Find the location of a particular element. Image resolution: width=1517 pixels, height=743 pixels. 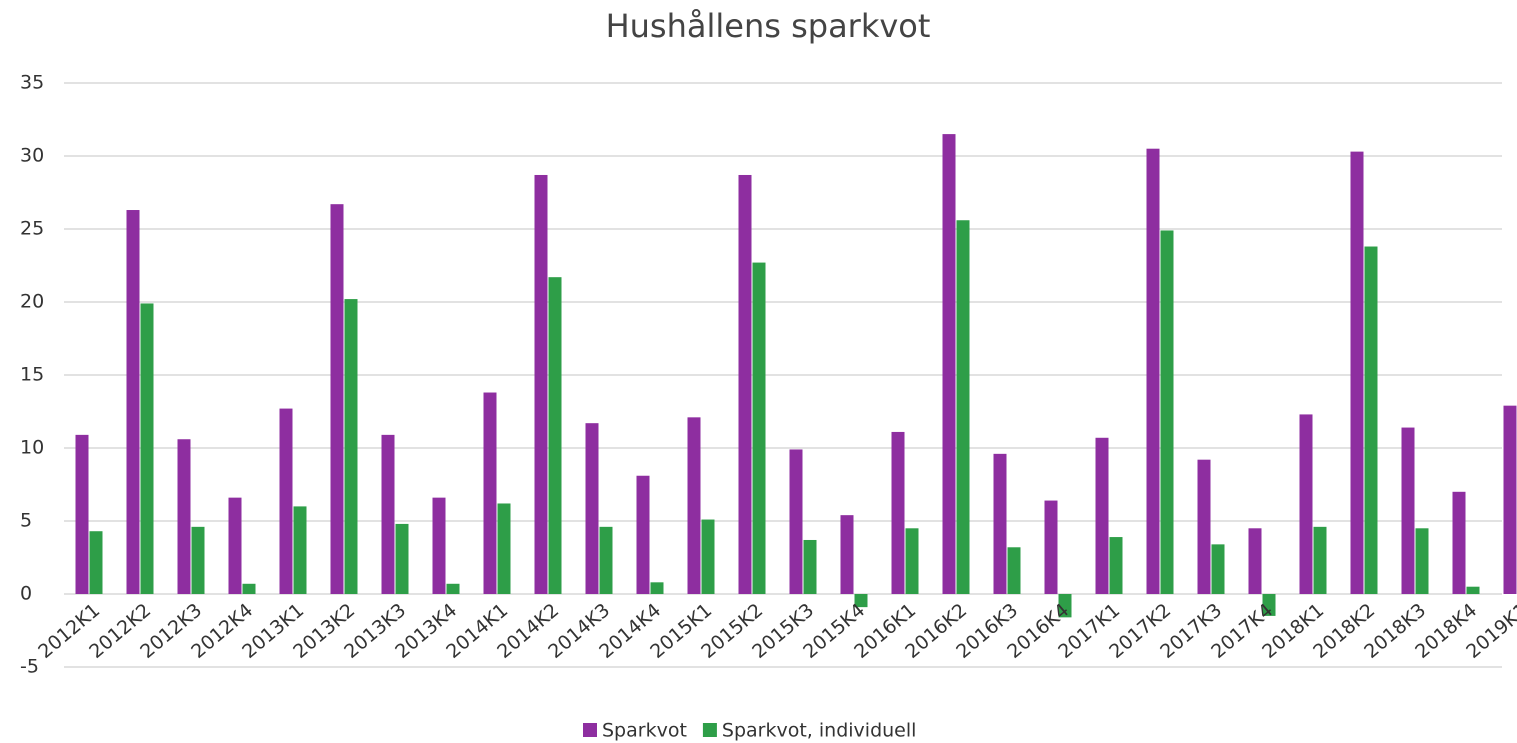

legend-label: Sparkvot is located at coordinates (644, 731).